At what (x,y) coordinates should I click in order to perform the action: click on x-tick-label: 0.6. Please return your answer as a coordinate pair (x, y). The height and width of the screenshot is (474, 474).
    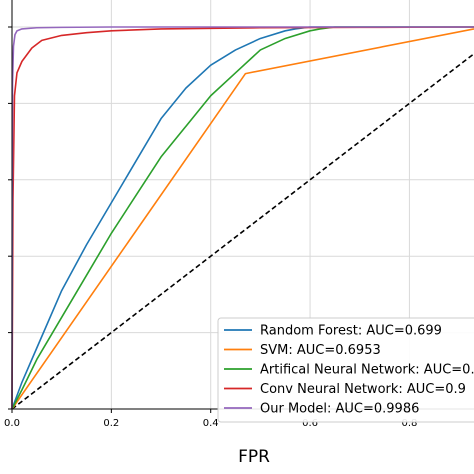
    Looking at the image, I should click on (310, 423).